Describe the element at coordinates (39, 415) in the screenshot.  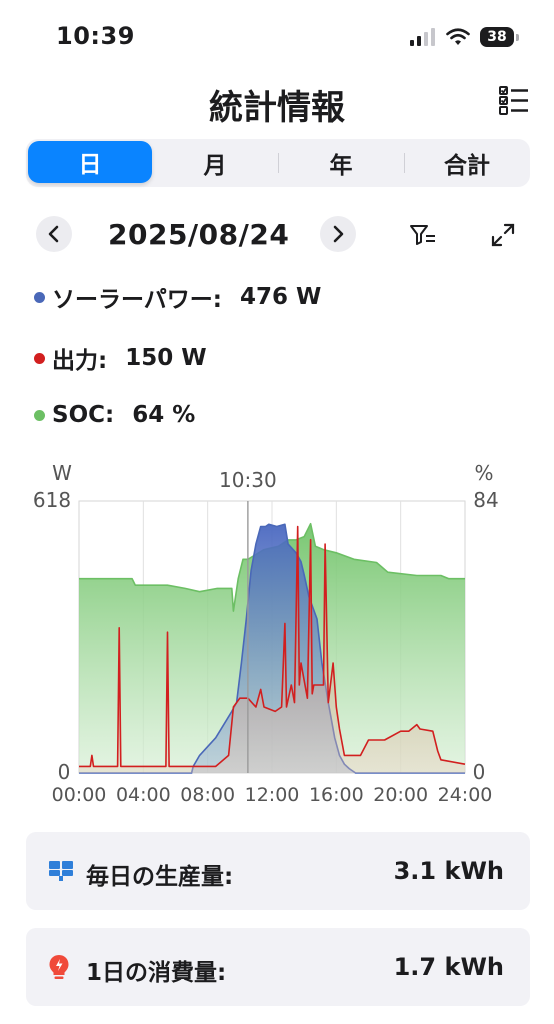
I see `soc-legend-dot` at that location.